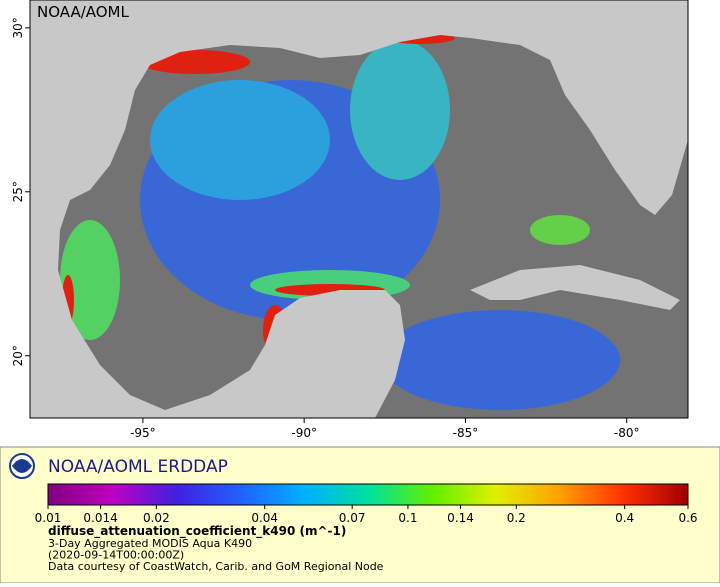  I want to click on colorbar-tick-label: 0.014, so click(100, 518).